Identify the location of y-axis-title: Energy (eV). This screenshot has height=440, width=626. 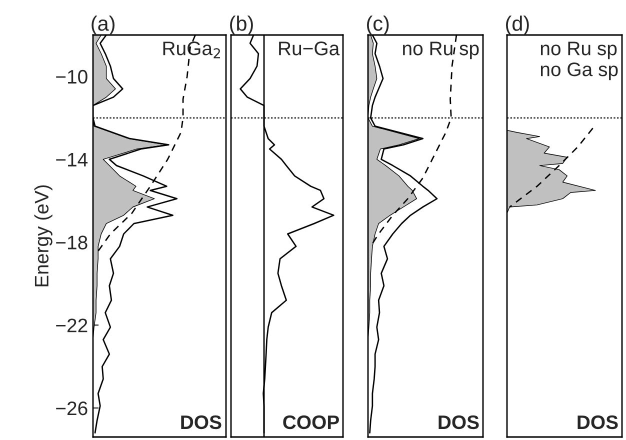
(43, 235).